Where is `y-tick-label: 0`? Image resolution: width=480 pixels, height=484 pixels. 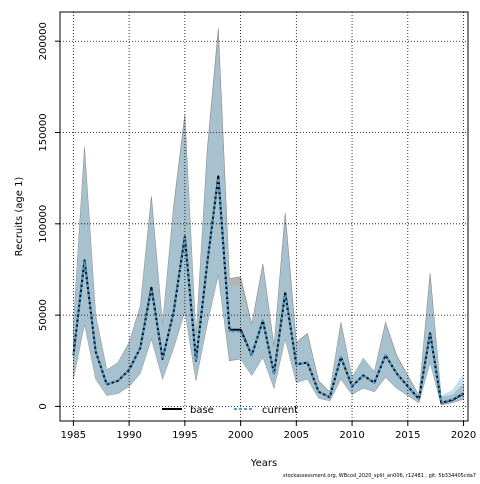
y-tick-label: 0 is located at coordinates (43, 406).